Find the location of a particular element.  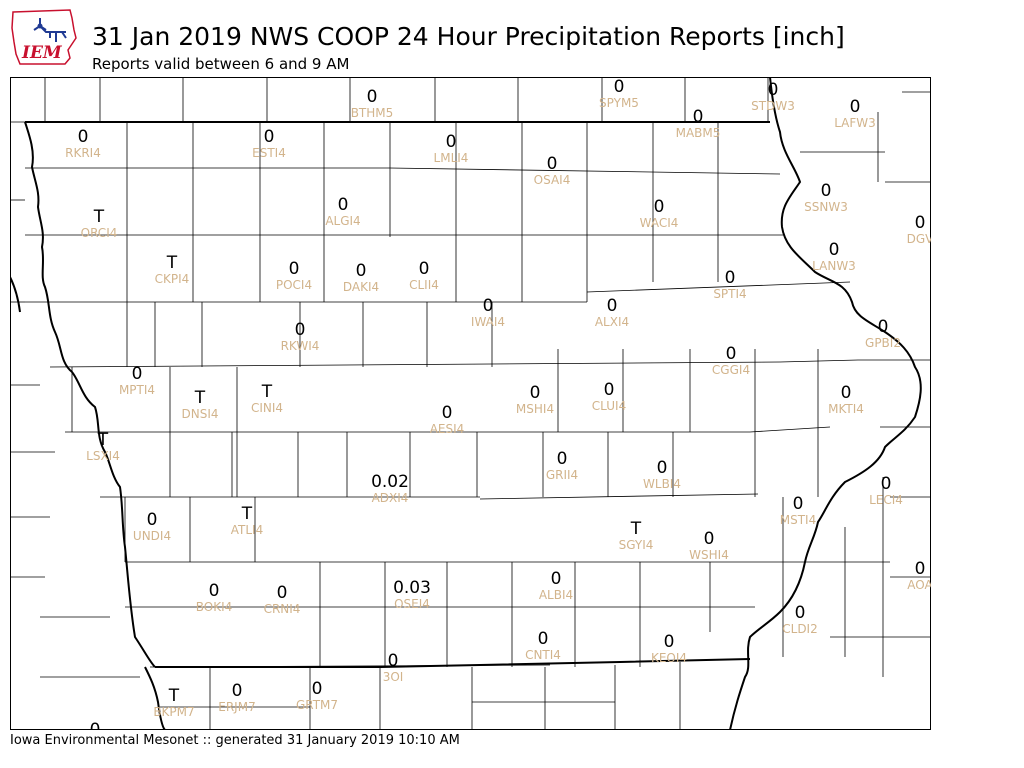

station-id: CLII4 is located at coordinates (424, 285).